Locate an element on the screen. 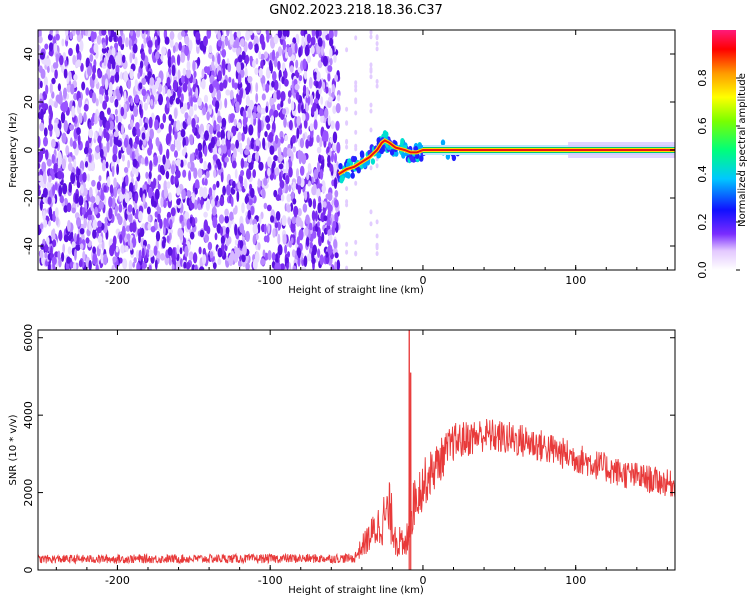  x-tick-label: -200 is located at coordinates (117, 280).